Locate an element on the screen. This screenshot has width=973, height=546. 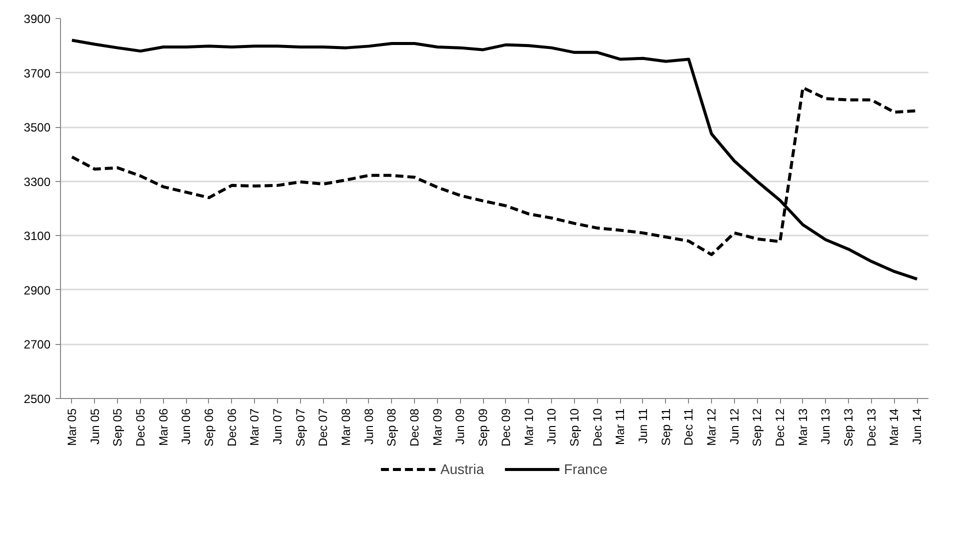
y-tick-label: 3100 is located at coordinates (37, 236).